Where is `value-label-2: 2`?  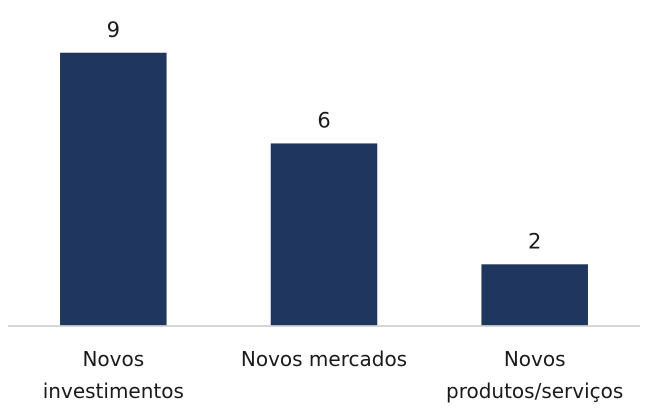 value-label-2: 2 is located at coordinates (534, 242).